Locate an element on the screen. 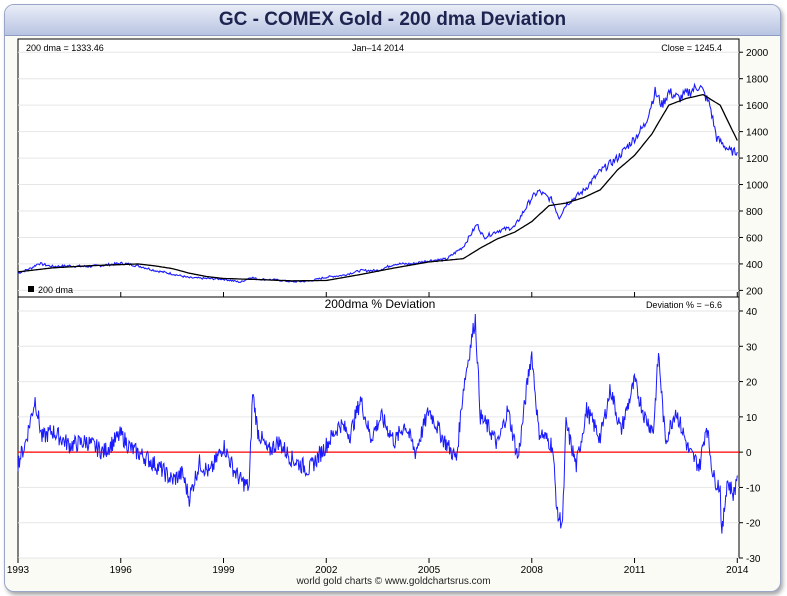  dma-legend-swatch is located at coordinates (31, 289).